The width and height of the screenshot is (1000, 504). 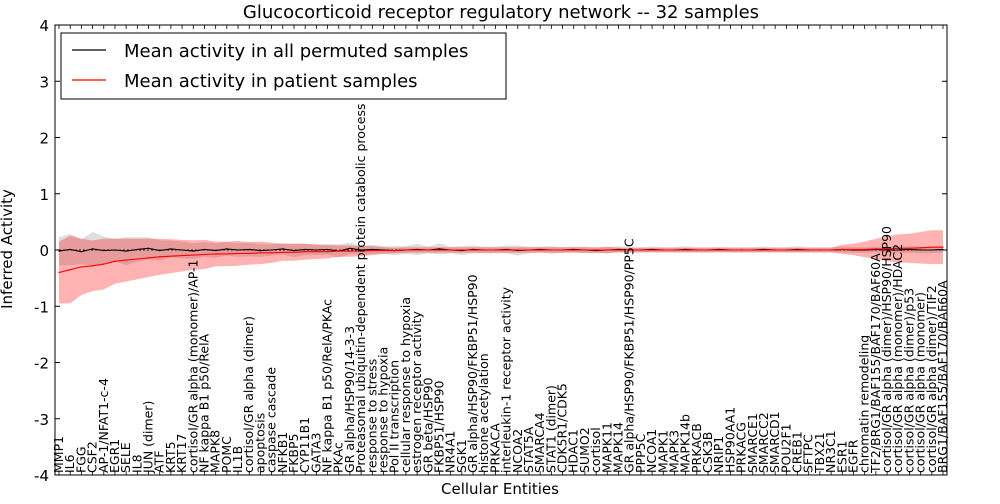 I want to click on y-tick-label: 2, so click(x=44, y=139).